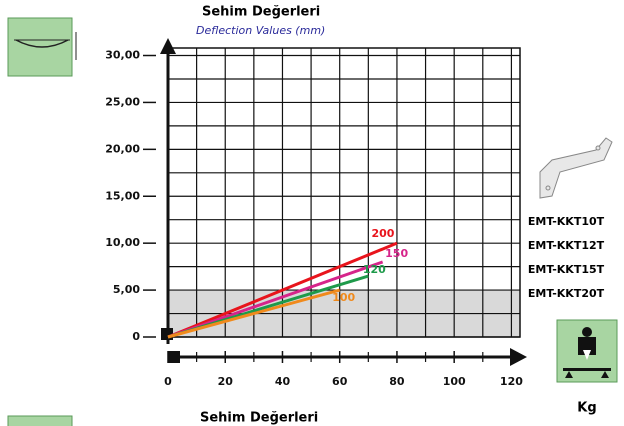  What do you see at coordinates (382, 233) in the screenshot?
I see `series-label: 200` at bounding box center [382, 233].